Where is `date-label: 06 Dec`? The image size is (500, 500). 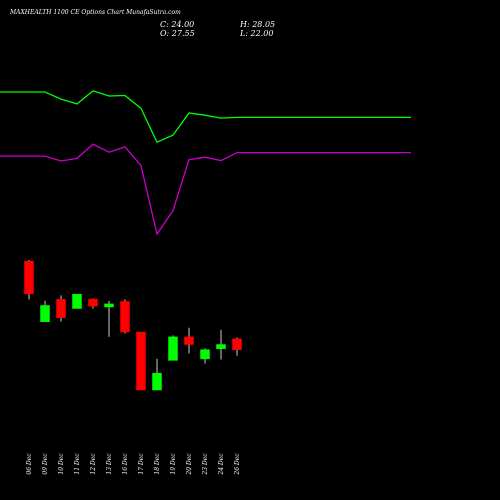
date-label: 06 Dec is located at coordinates (29, 464).